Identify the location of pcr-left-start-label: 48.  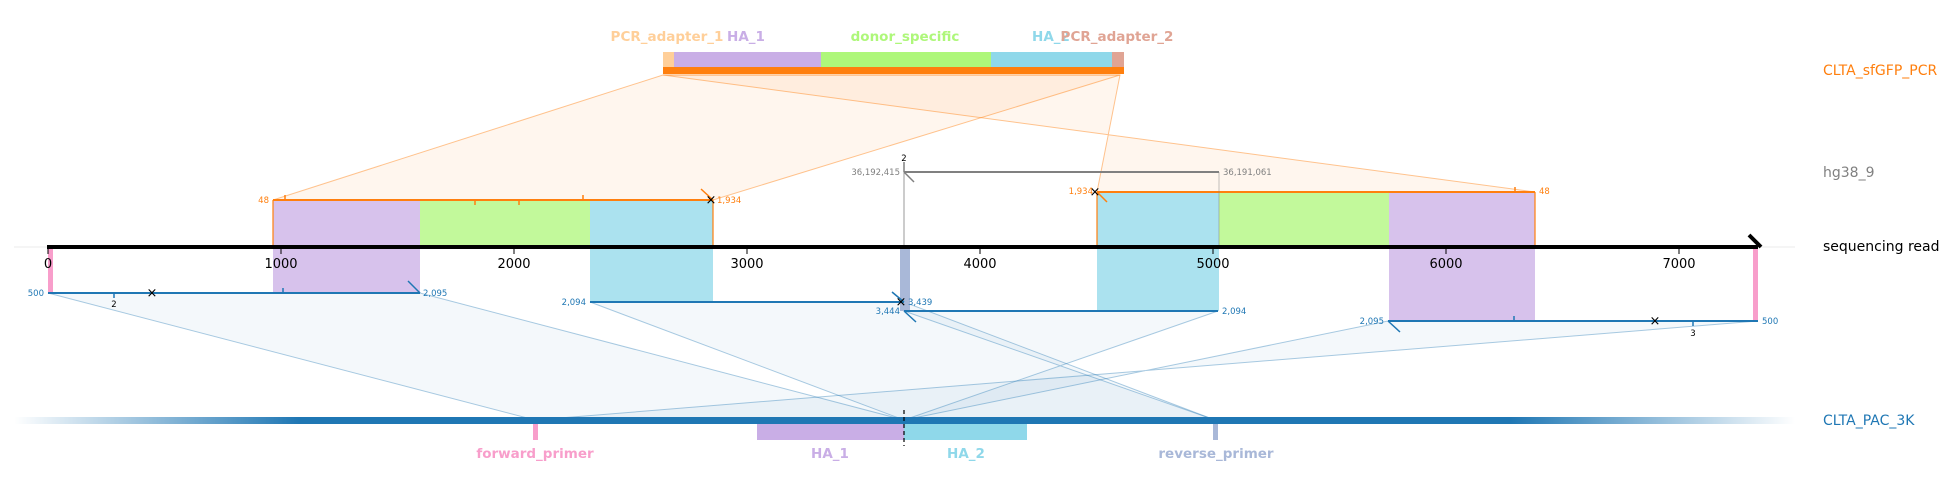
(263, 201).